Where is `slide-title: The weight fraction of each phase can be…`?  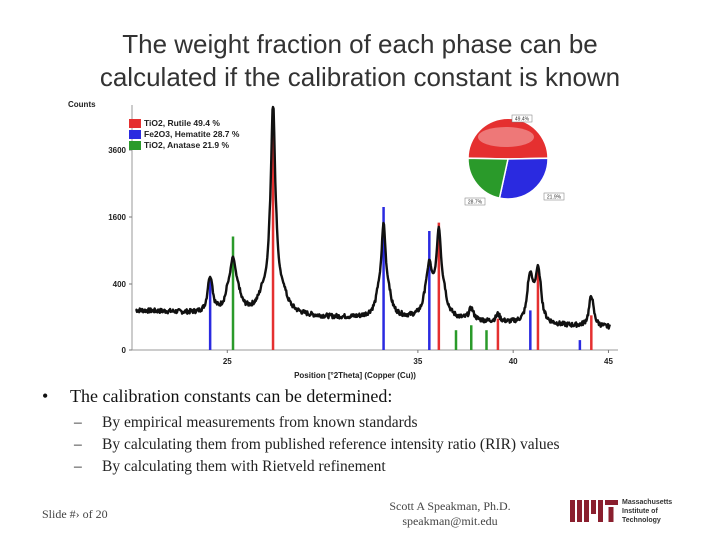 slide-title: The weight fraction of each phase can be… is located at coordinates (360, 61).